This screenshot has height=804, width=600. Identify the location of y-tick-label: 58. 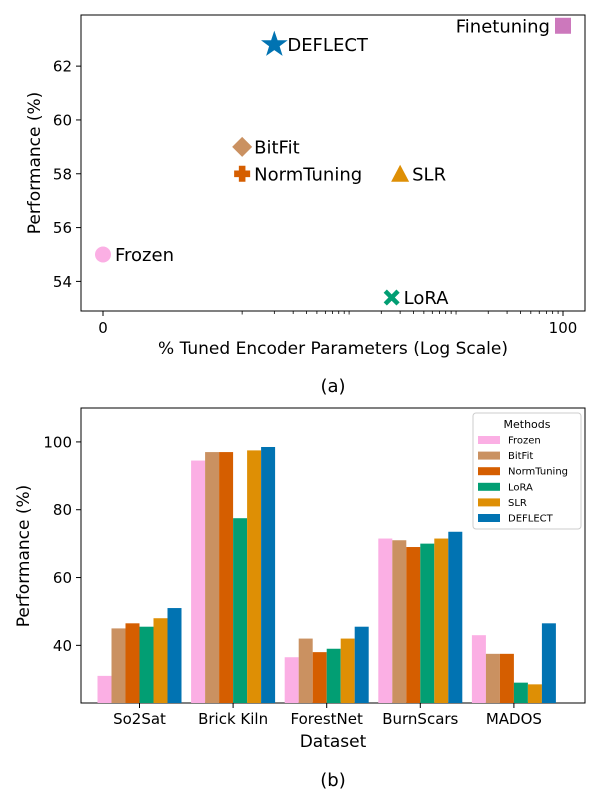
(62, 174).